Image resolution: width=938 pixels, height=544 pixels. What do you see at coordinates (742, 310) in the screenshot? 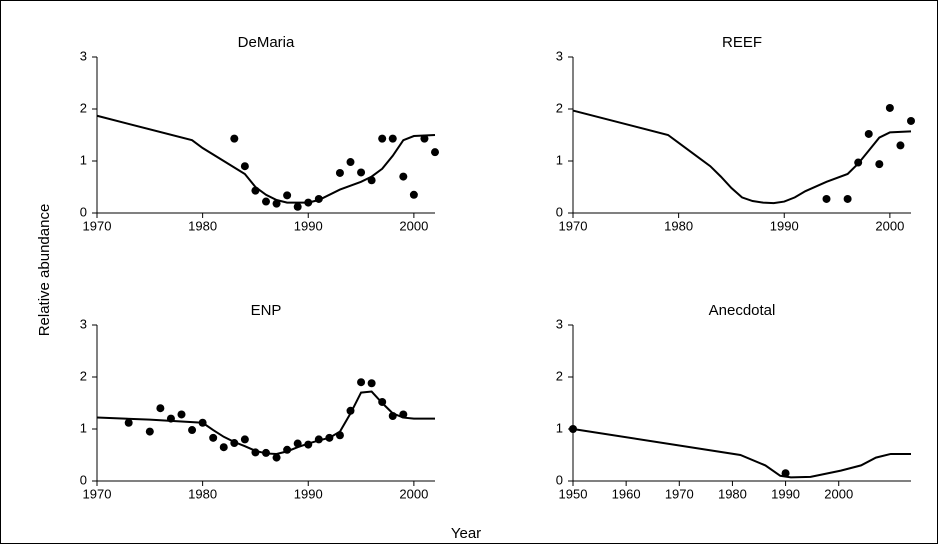
I see `panel-title: Anecdotal` at bounding box center [742, 310].